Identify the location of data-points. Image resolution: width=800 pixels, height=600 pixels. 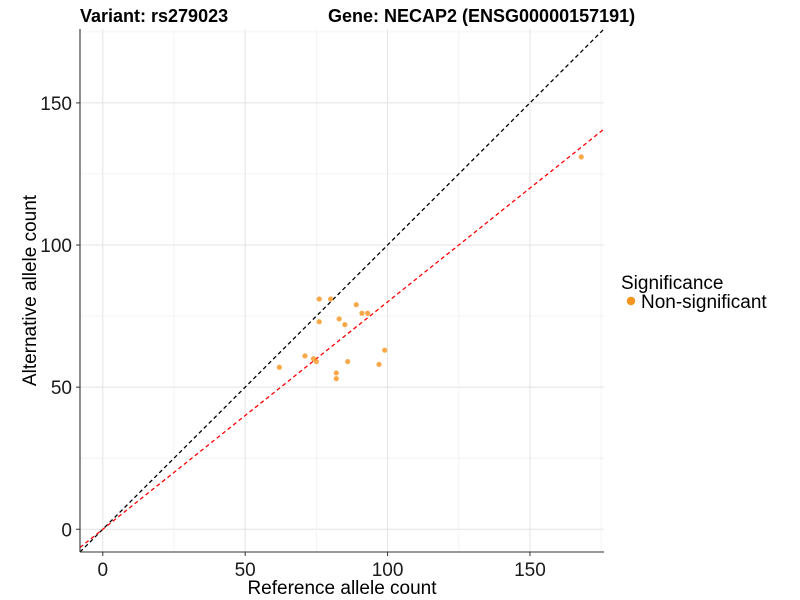
(430, 268).